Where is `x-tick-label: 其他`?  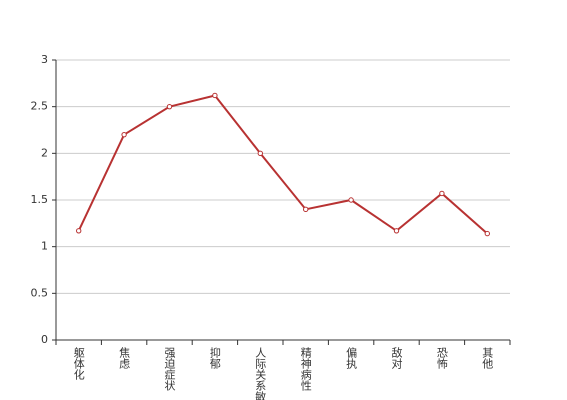
x-tick-label: 其他 is located at coordinates (487, 358).